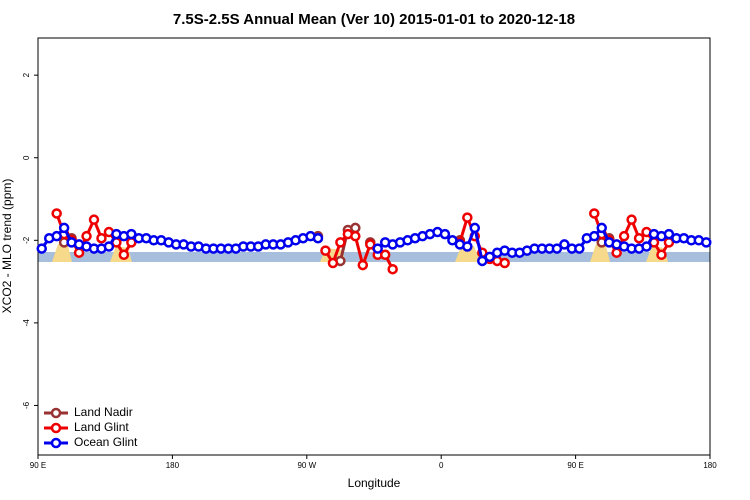  What do you see at coordinates (7, 246) in the screenshot?
I see `y-axis-label: XCO2 - MLO trend (ppm)` at bounding box center [7, 246].